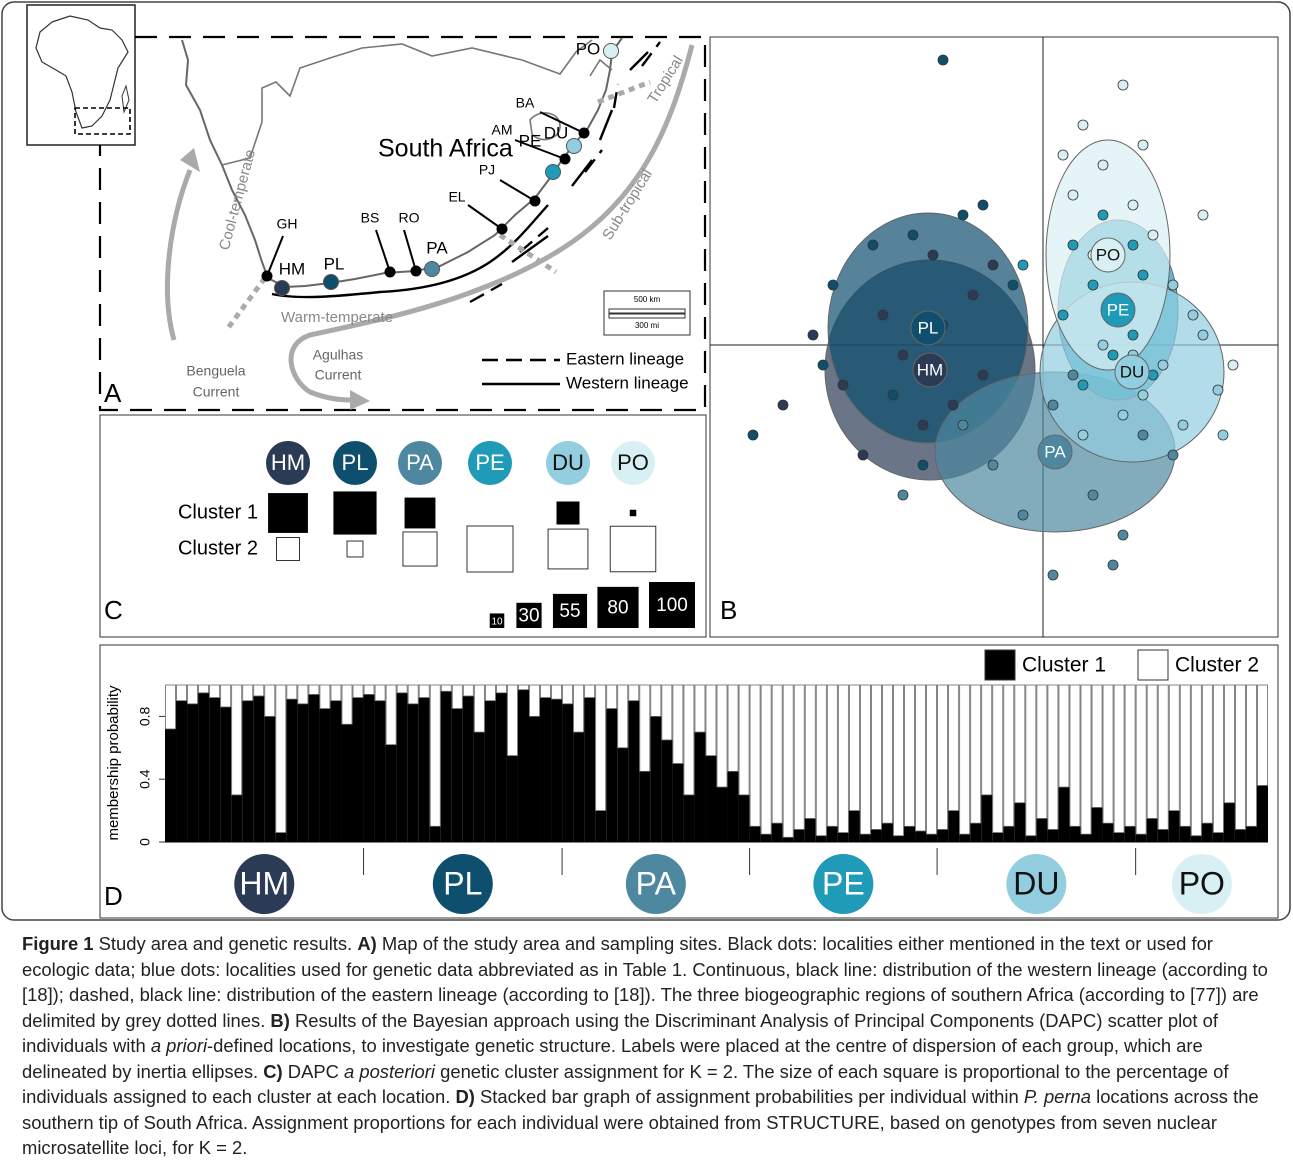 Image resolution: width=1293 pixels, height=1172 pixels. Describe the element at coordinates (1064, 665) in the screenshot. I see `legend-label: Cluster 1` at that location.